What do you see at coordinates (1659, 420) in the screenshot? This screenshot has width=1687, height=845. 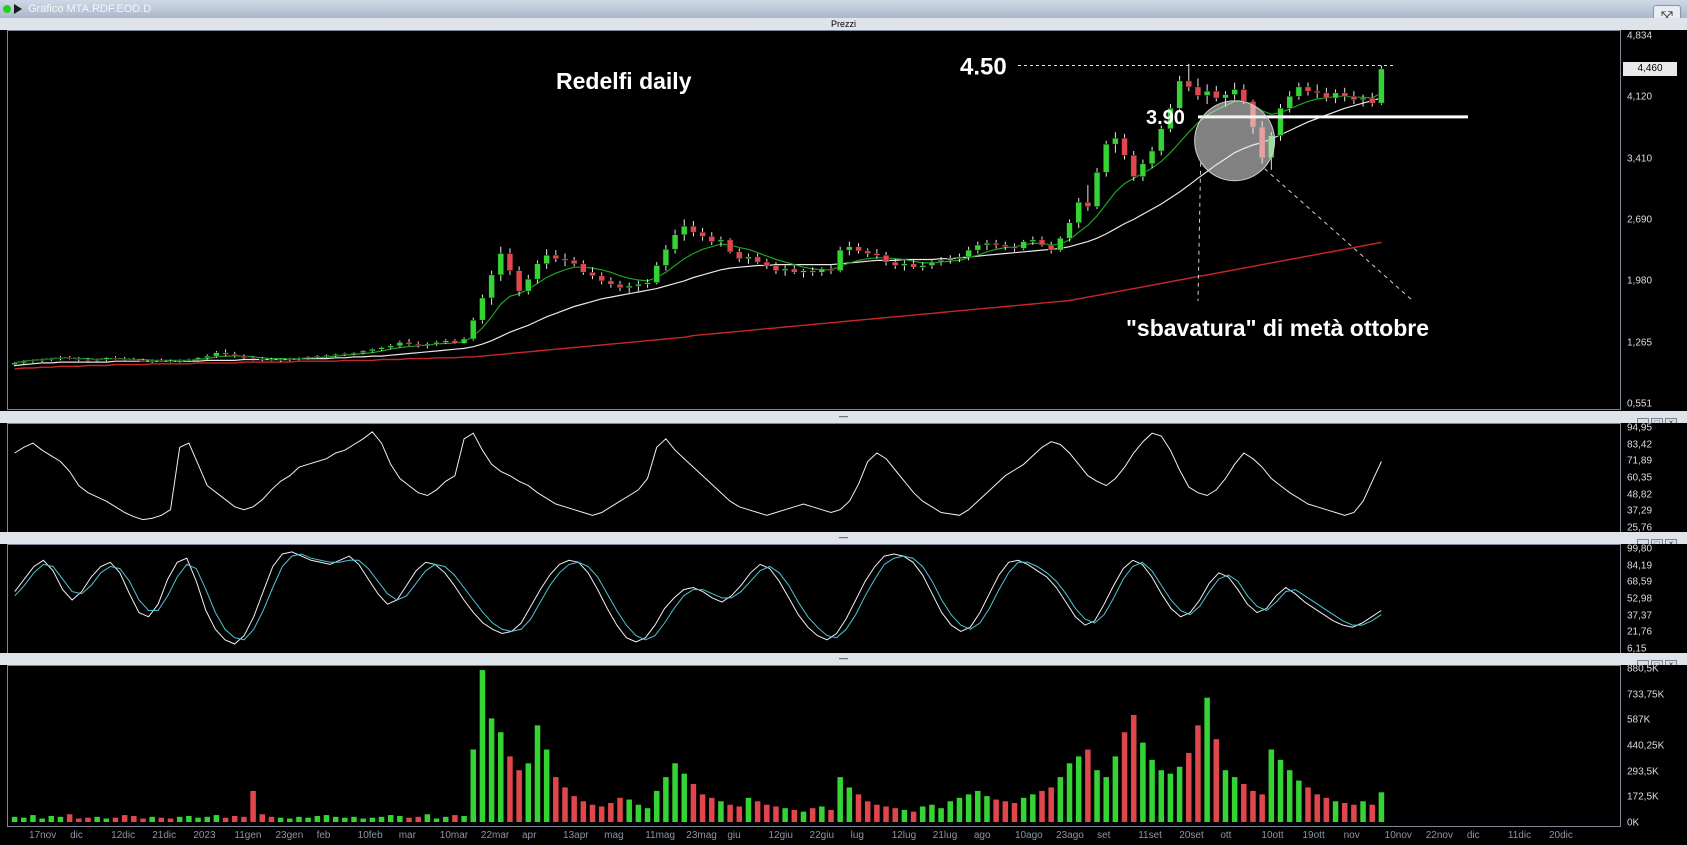 I see `pane-controls: _□×` at bounding box center [1659, 420].